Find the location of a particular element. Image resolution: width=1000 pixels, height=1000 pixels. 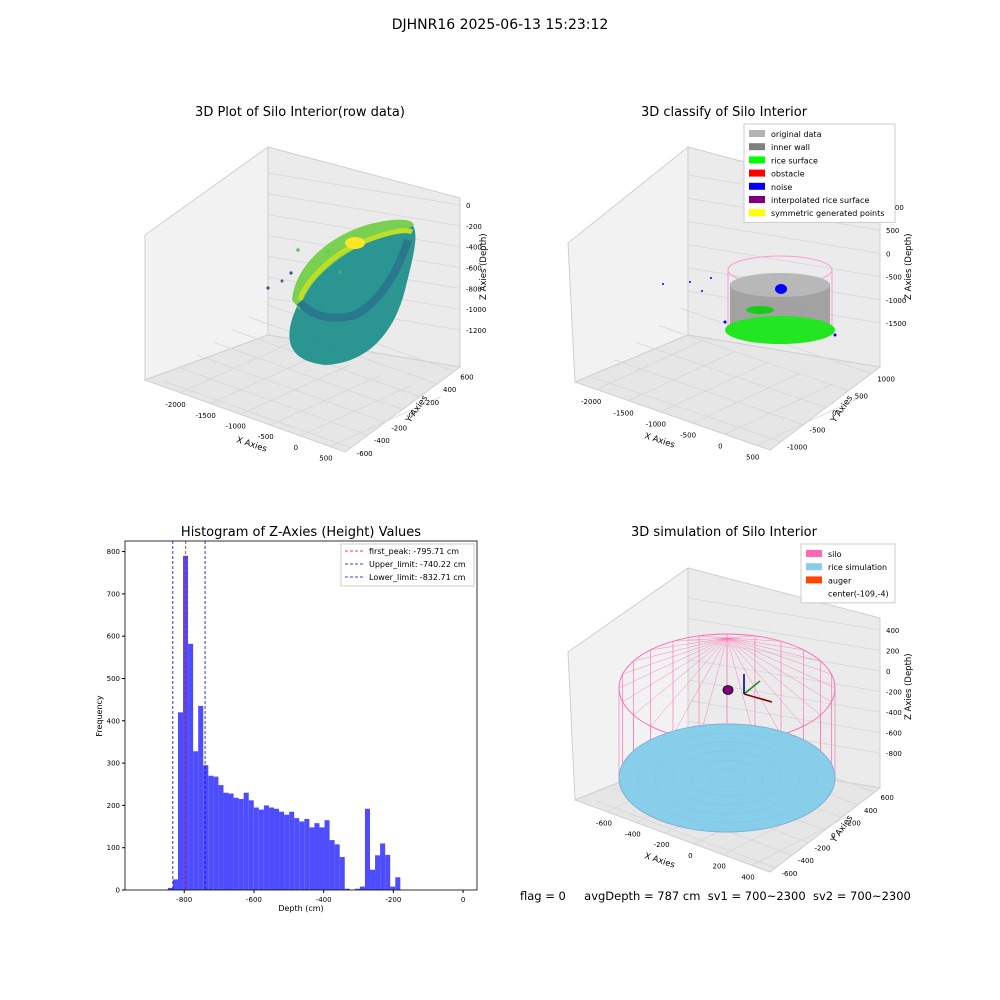

status-flag: flag = 0 is located at coordinates (543, 896).